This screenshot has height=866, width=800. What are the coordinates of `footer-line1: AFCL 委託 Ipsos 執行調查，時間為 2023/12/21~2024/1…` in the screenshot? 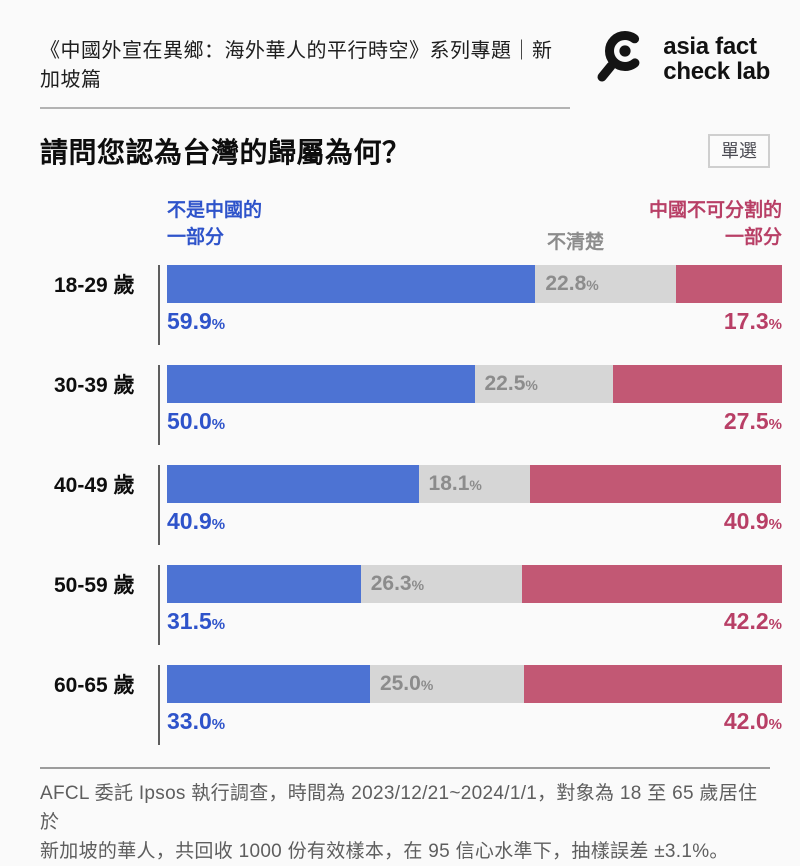 It's located at (399, 808).